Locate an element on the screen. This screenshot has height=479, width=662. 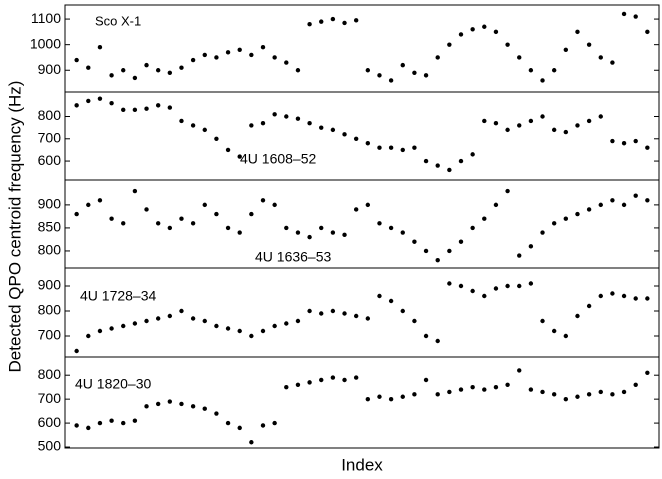
y-tick-label: 500 is located at coordinates (50, 446).